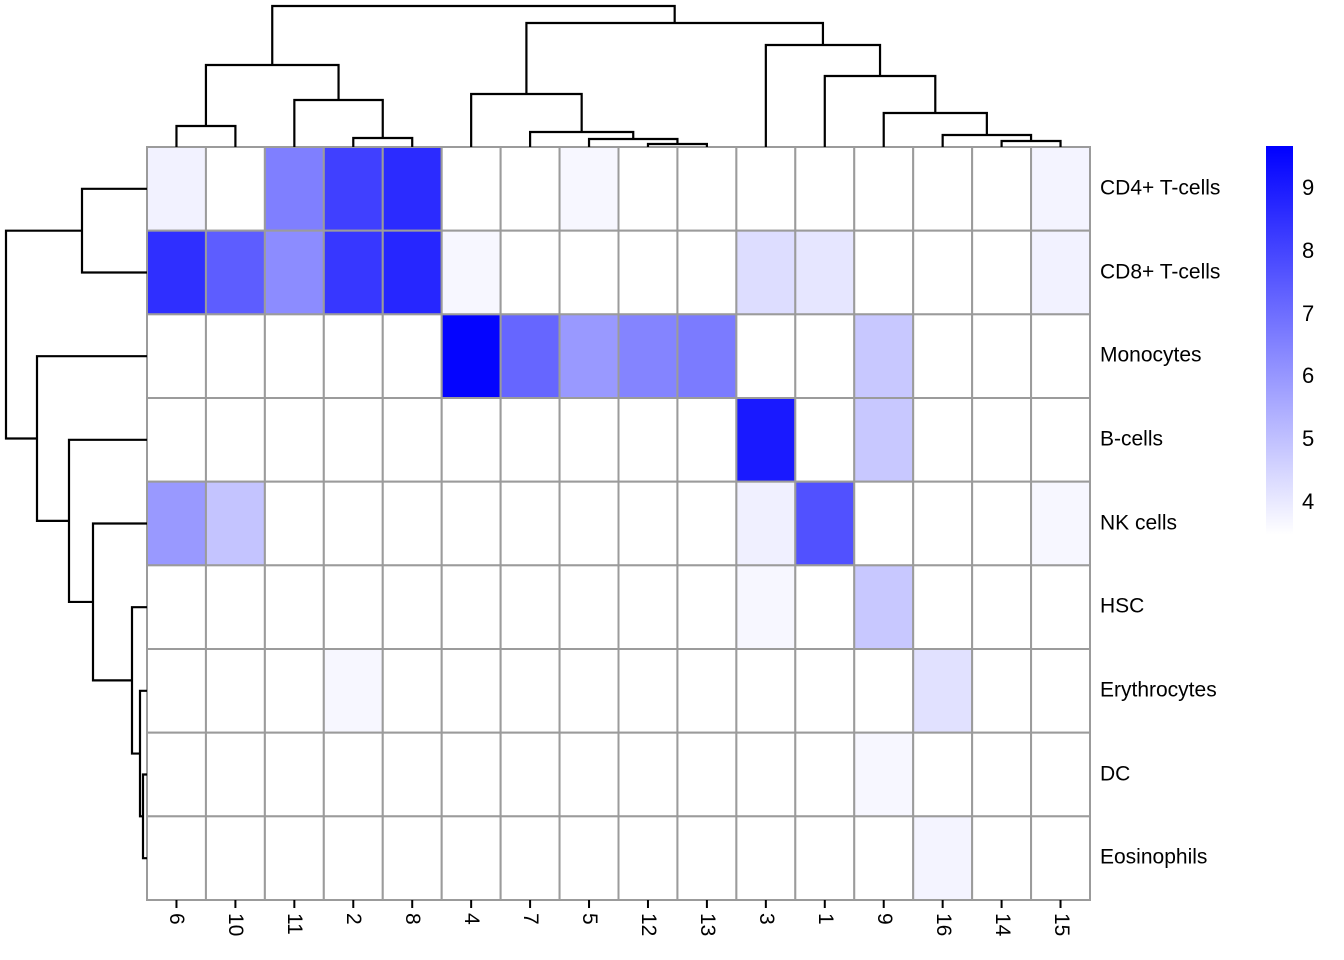  Describe the element at coordinates (177, 919) in the screenshot. I see `col-label-6: 6` at that location.